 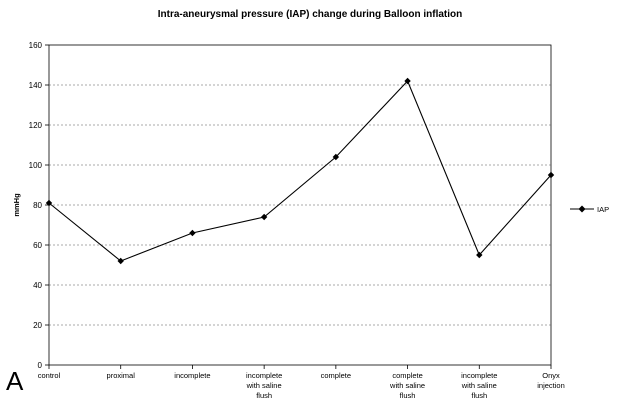 I want to click on y-axis: 0 20 40 60 80 100 120 140 160, so click(x=39, y=205).